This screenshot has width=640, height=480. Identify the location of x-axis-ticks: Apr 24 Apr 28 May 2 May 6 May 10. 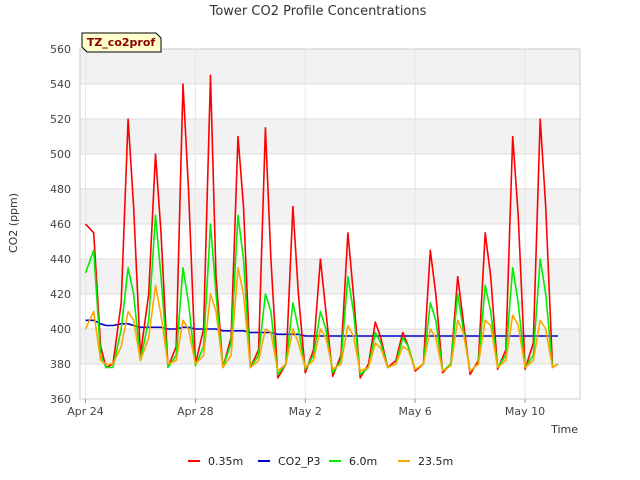
(306, 408).